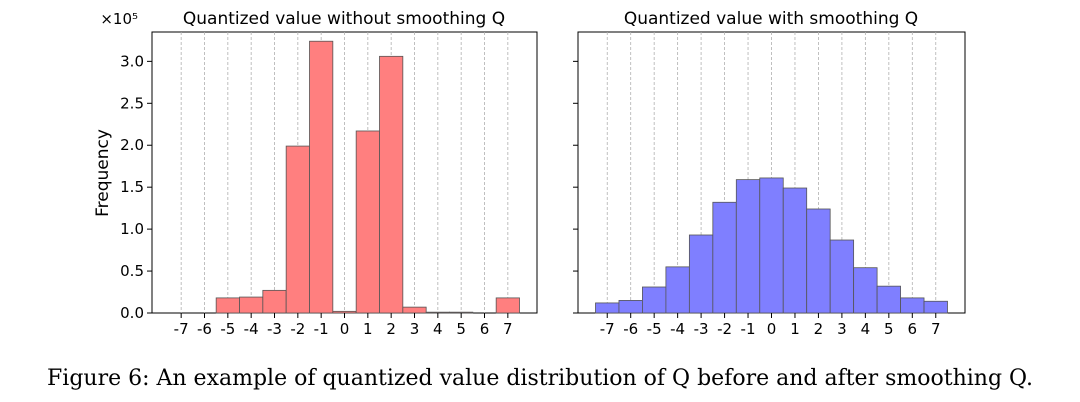  I want to click on y-tick-label: 0.5, so click(132, 271).